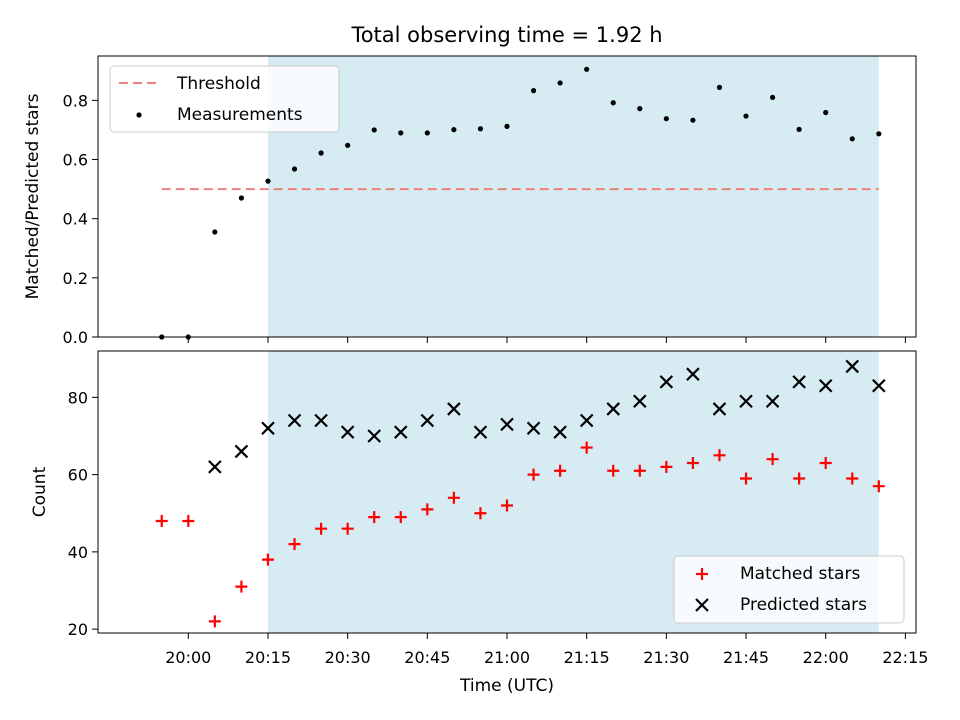  Describe the element at coordinates (905, 657) in the screenshot. I see `x-tick-label: 22:15` at that location.